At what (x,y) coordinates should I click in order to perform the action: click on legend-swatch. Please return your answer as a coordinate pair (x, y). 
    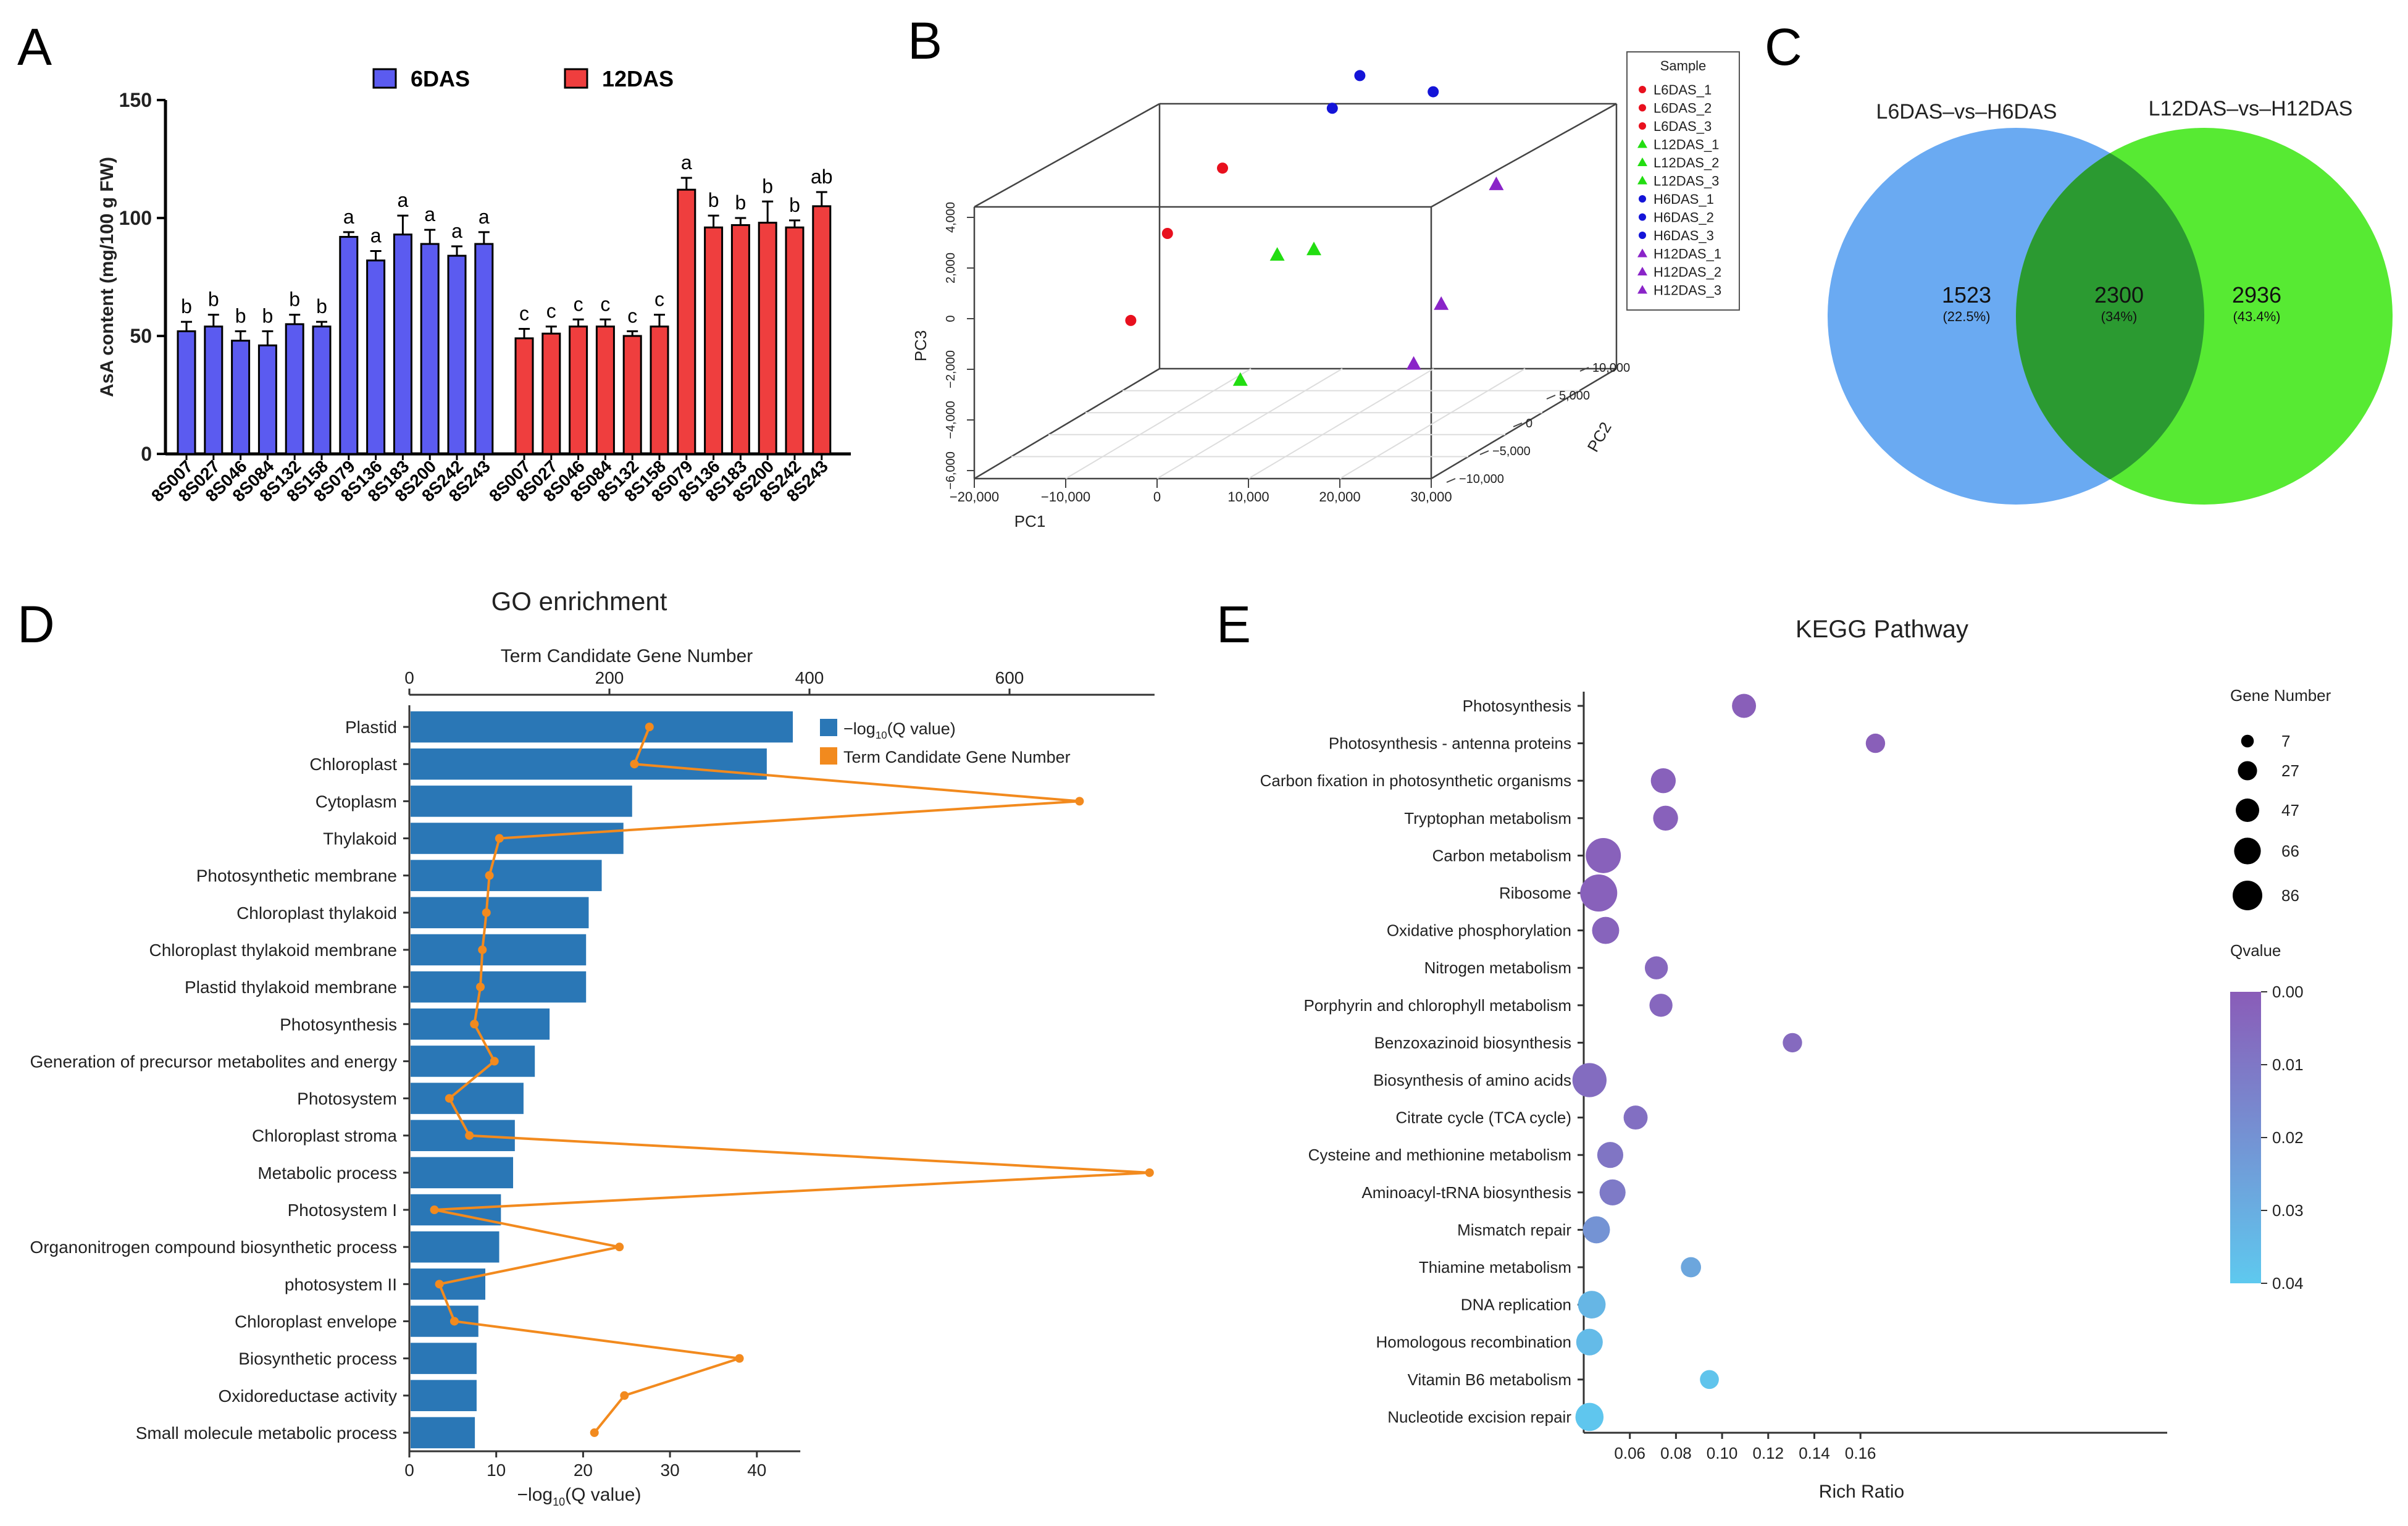
    Looking at the image, I should click on (828, 756).